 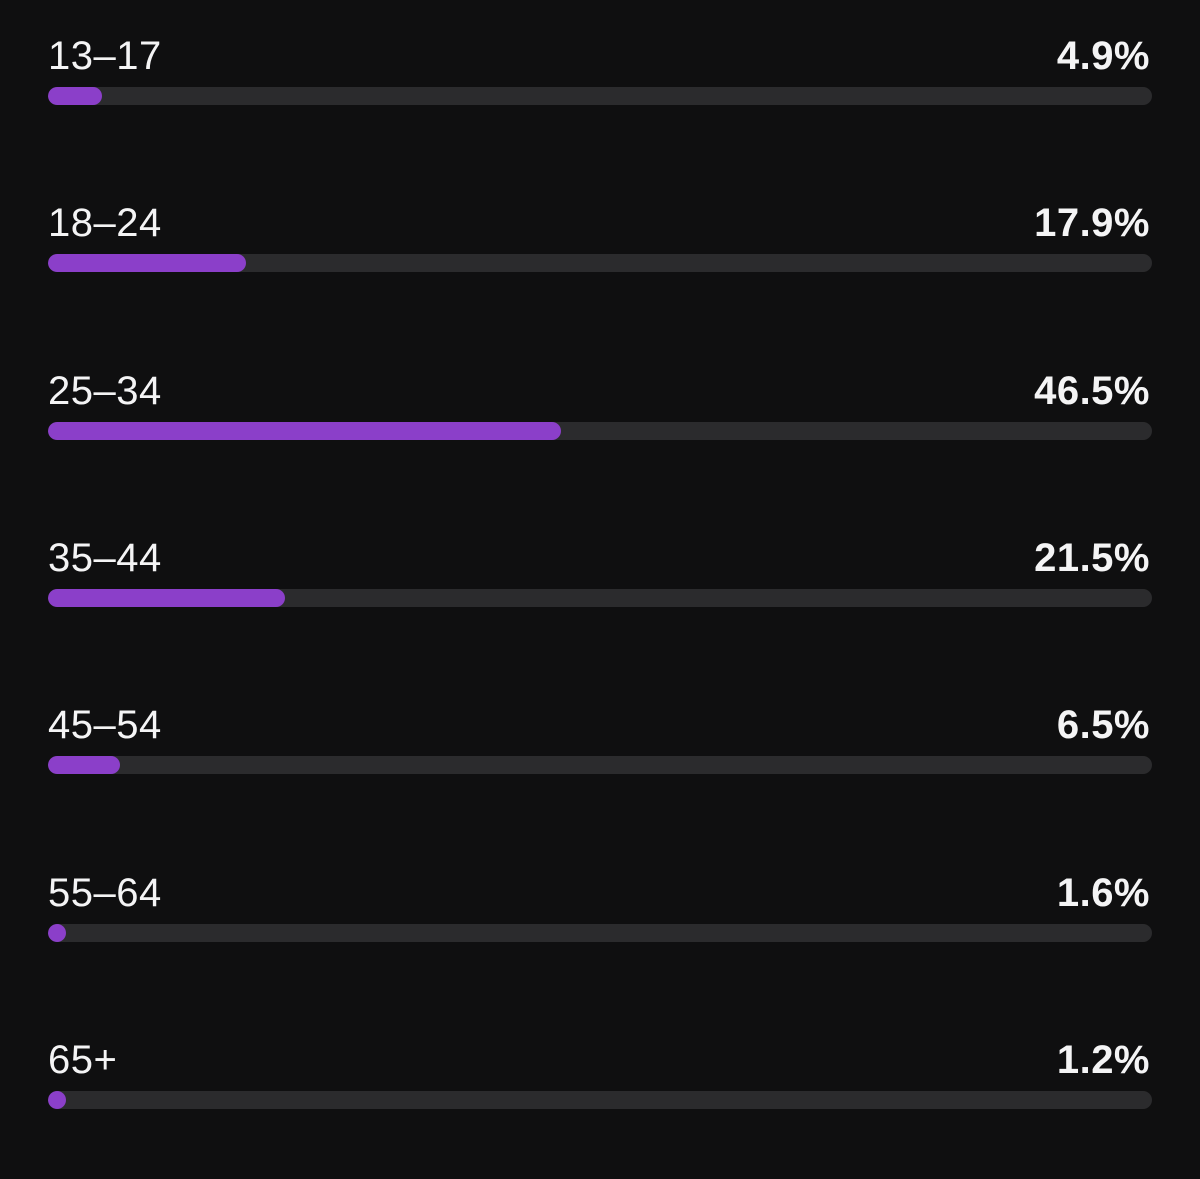 What do you see at coordinates (105, 557) in the screenshot?
I see `category-label: 35–44` at bounding box center [105, 557].